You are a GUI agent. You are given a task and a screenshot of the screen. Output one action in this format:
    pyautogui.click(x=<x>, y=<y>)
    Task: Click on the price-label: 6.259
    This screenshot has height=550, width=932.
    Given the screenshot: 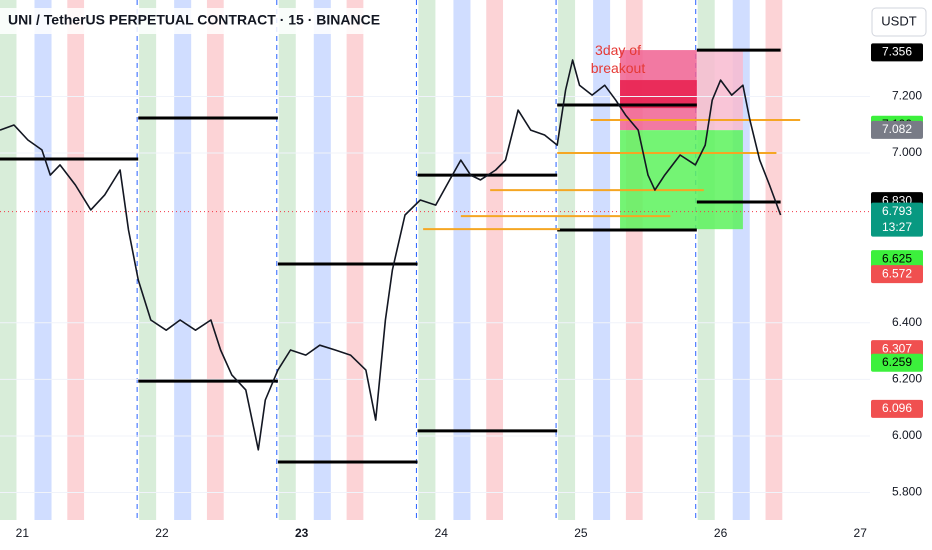 What is the action you would take?
    pyautogui.click(x=897, y=362)
    